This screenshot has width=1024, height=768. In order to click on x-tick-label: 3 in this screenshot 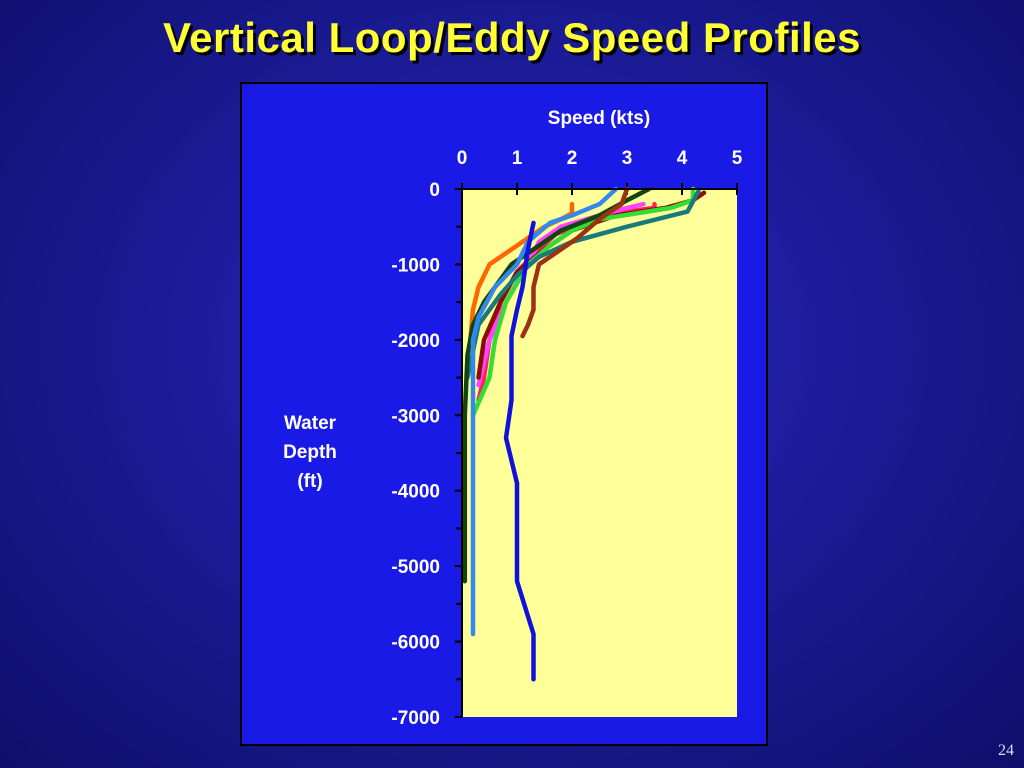, I will do `click(627, 158)`.